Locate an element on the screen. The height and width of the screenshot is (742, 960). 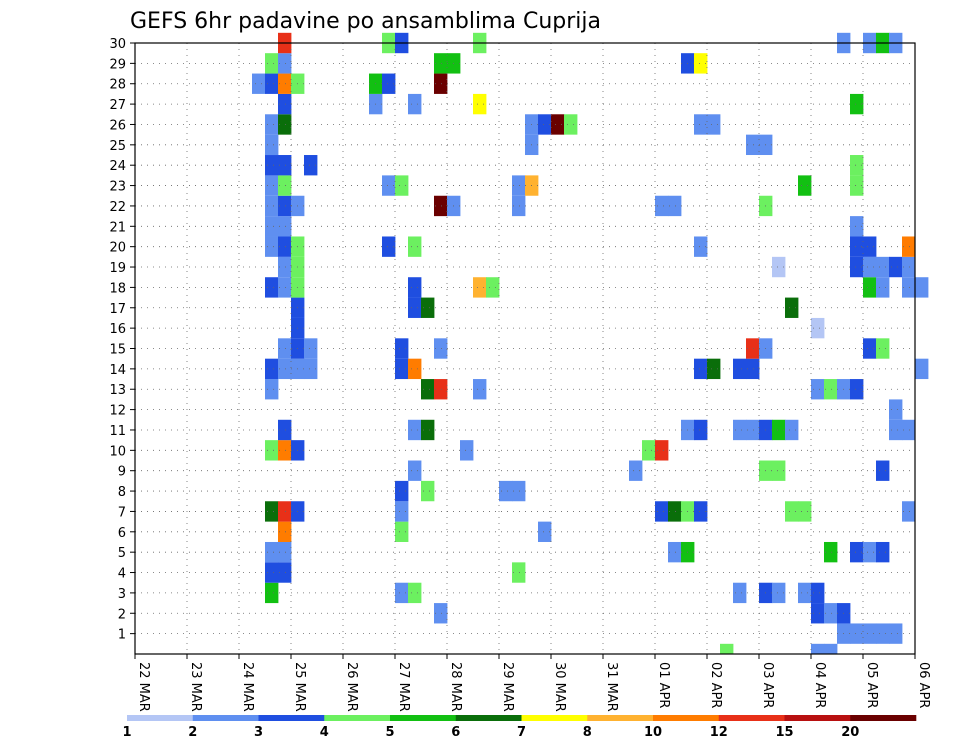
y-tick-label: 12 is located at coordinates (117, 411).